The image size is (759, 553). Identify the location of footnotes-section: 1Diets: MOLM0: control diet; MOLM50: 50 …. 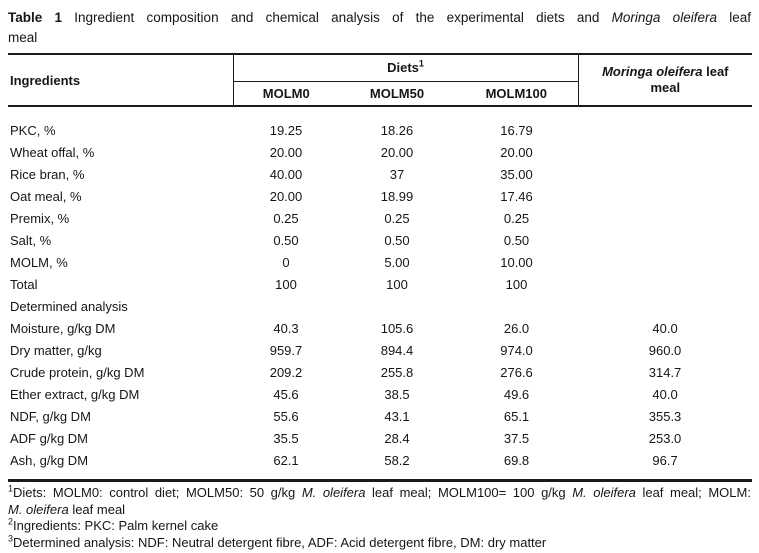
(379, 517).